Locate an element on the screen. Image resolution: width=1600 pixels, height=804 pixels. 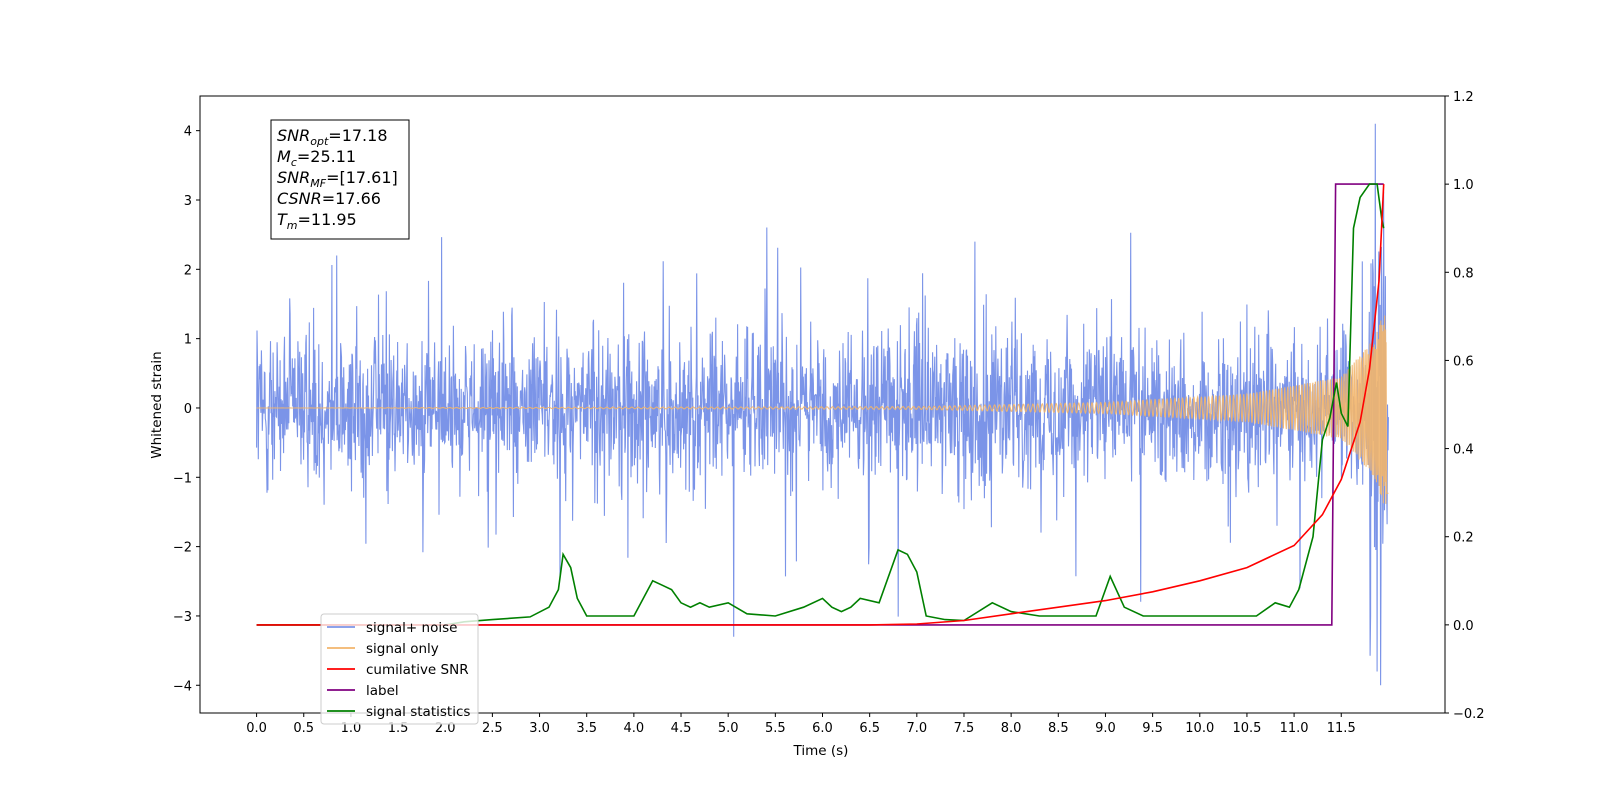
y2-tick-label: 0.0 is located at coordinates (1463, 626).